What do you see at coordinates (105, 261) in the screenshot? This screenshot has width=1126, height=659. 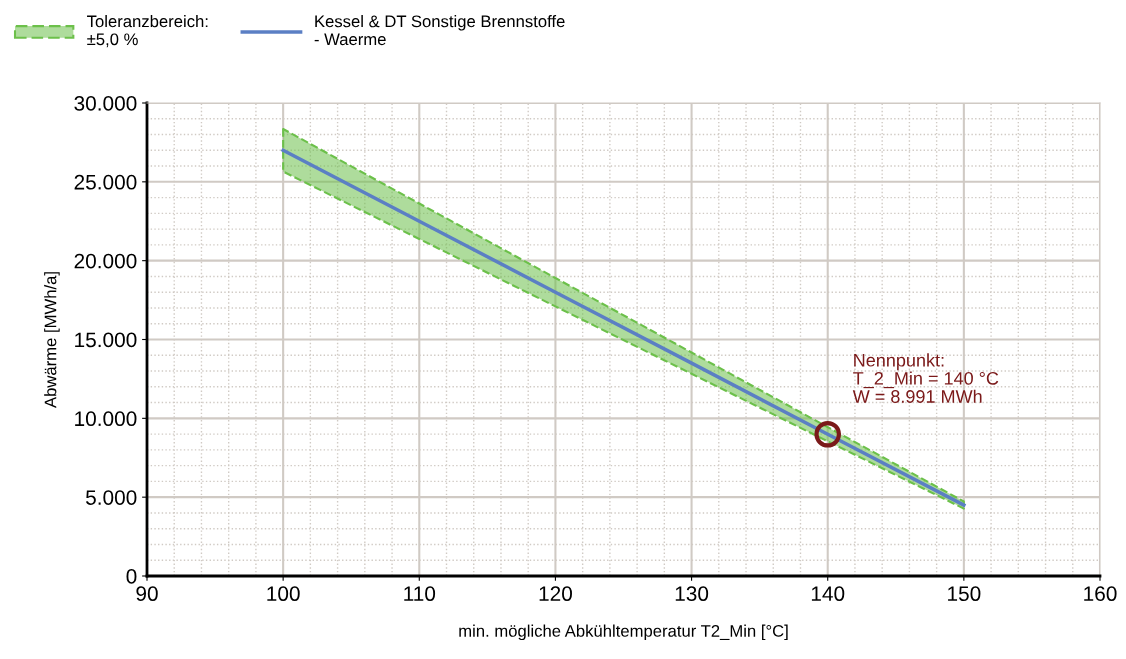 I see `y-tick-label: 20.000` at bounding box center [105, 261].